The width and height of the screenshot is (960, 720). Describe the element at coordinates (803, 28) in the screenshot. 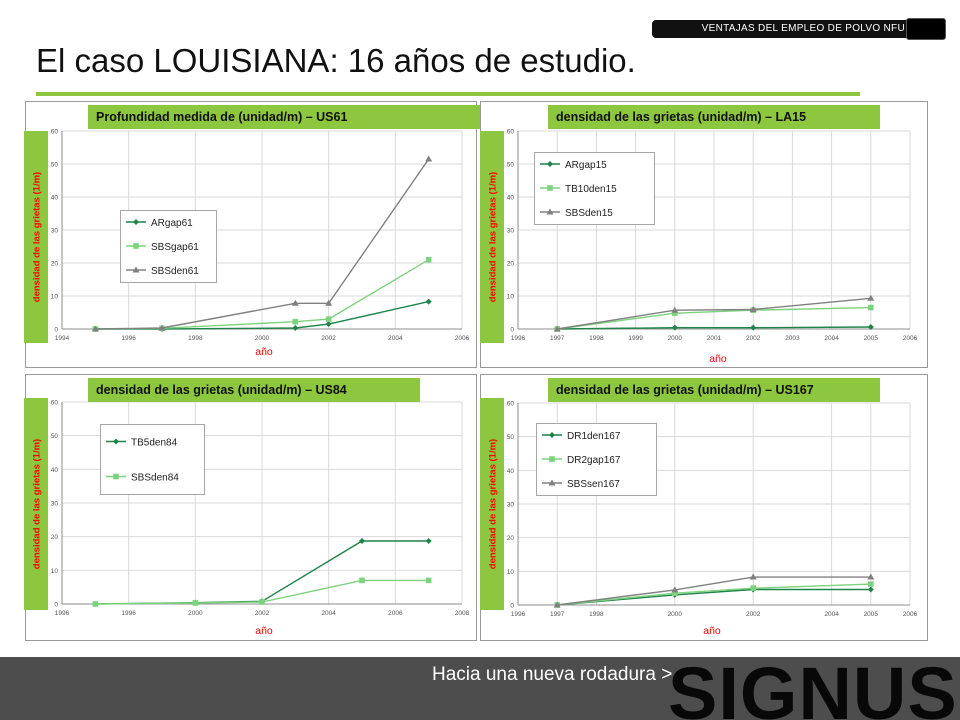

I see `header-badge-text: VENTAJAS DEL EMPLEO DE POLVO NFU` at that location.